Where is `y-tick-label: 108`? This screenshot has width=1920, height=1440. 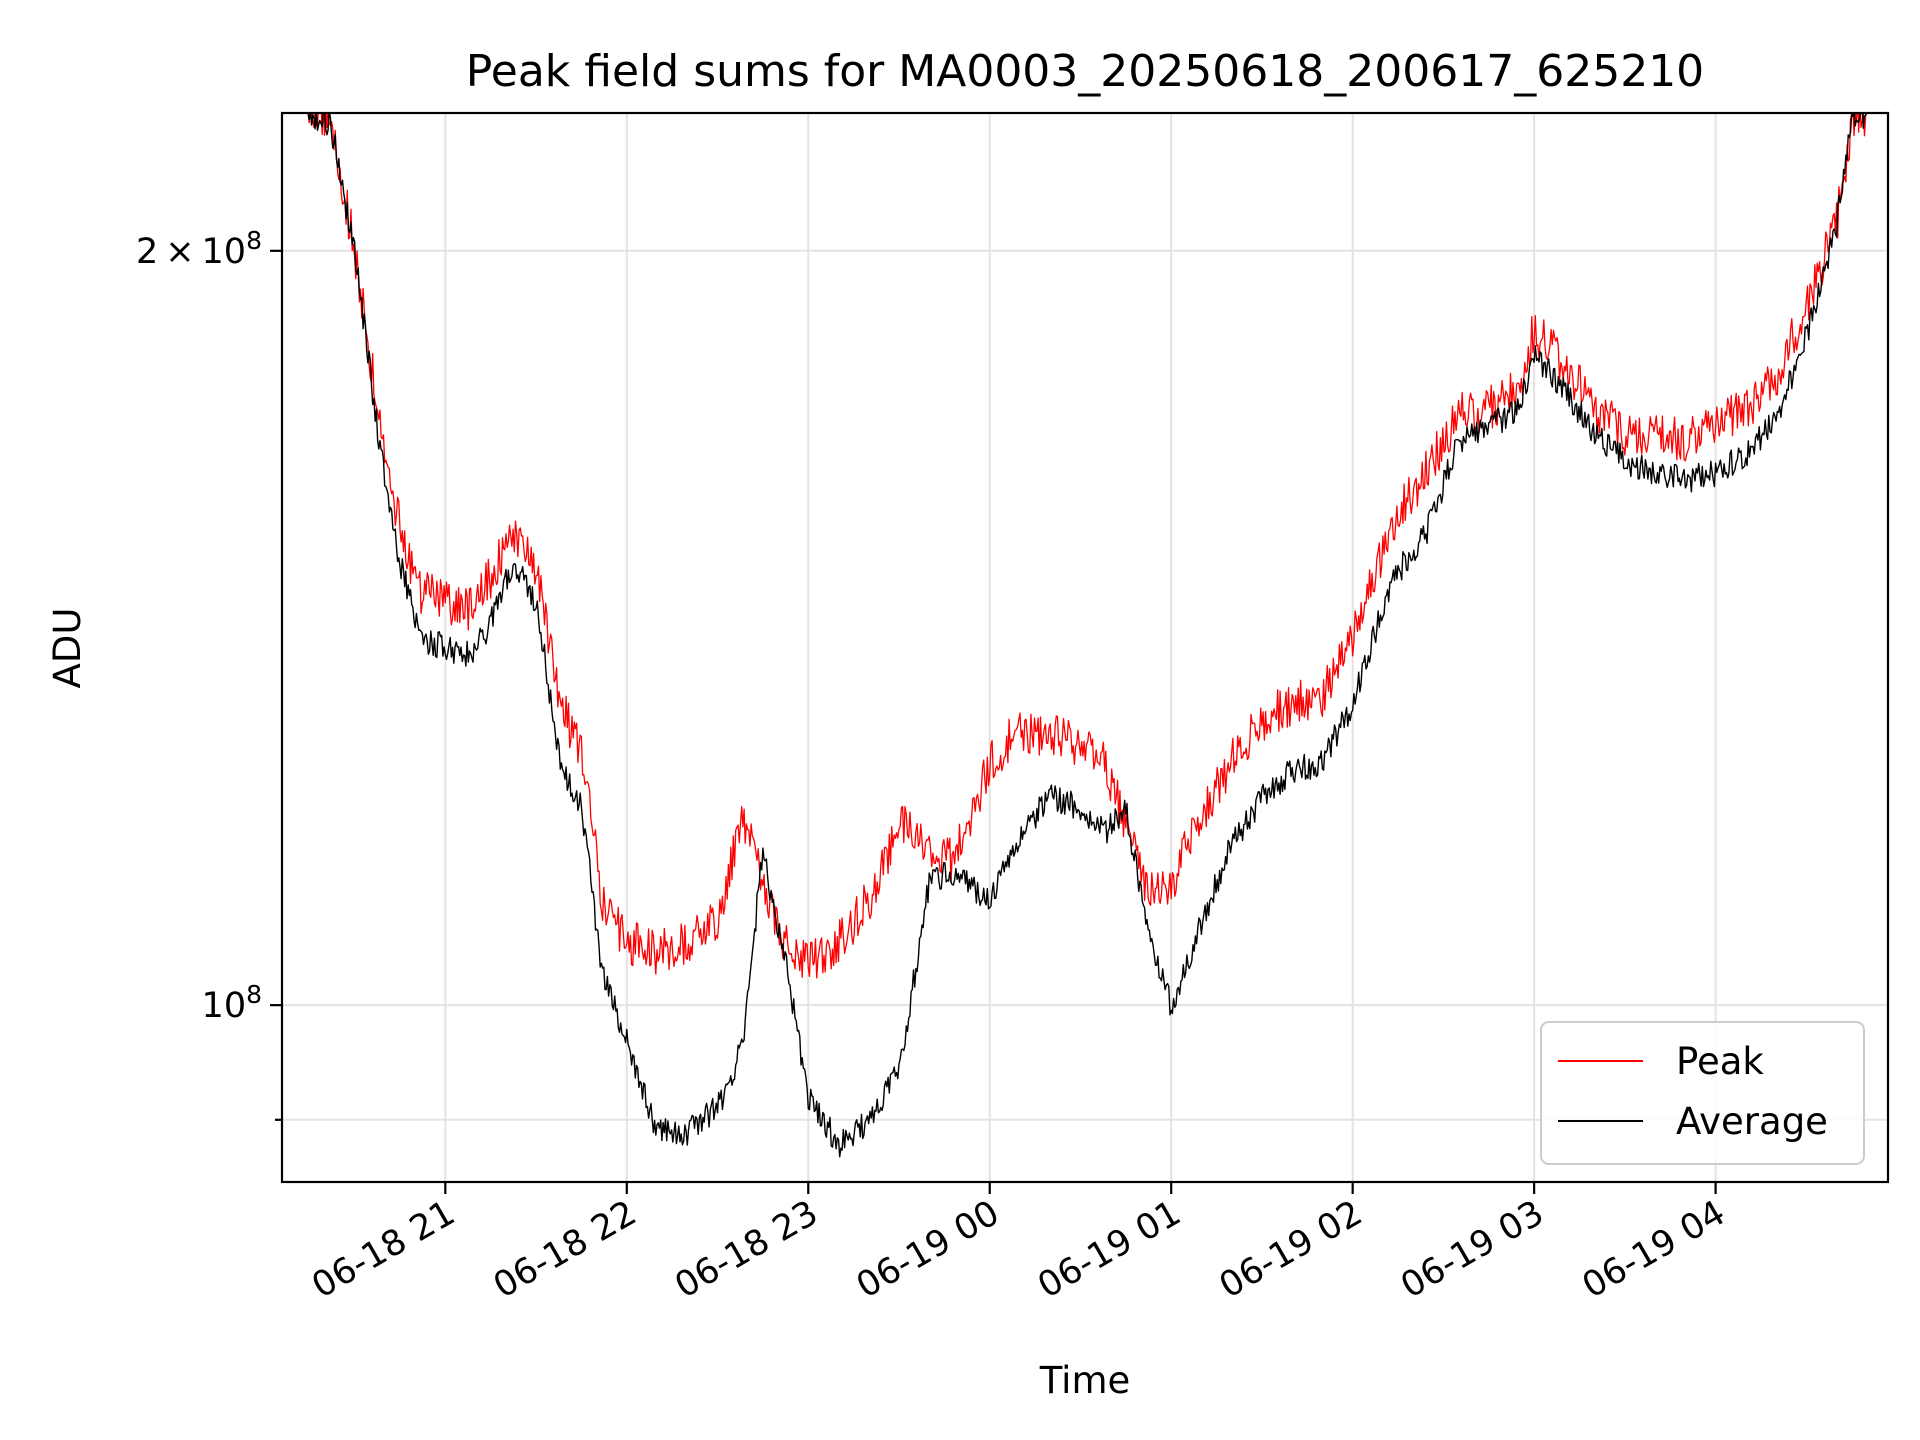
y-tick-label: 108 is located at coordinates (232, 1003).